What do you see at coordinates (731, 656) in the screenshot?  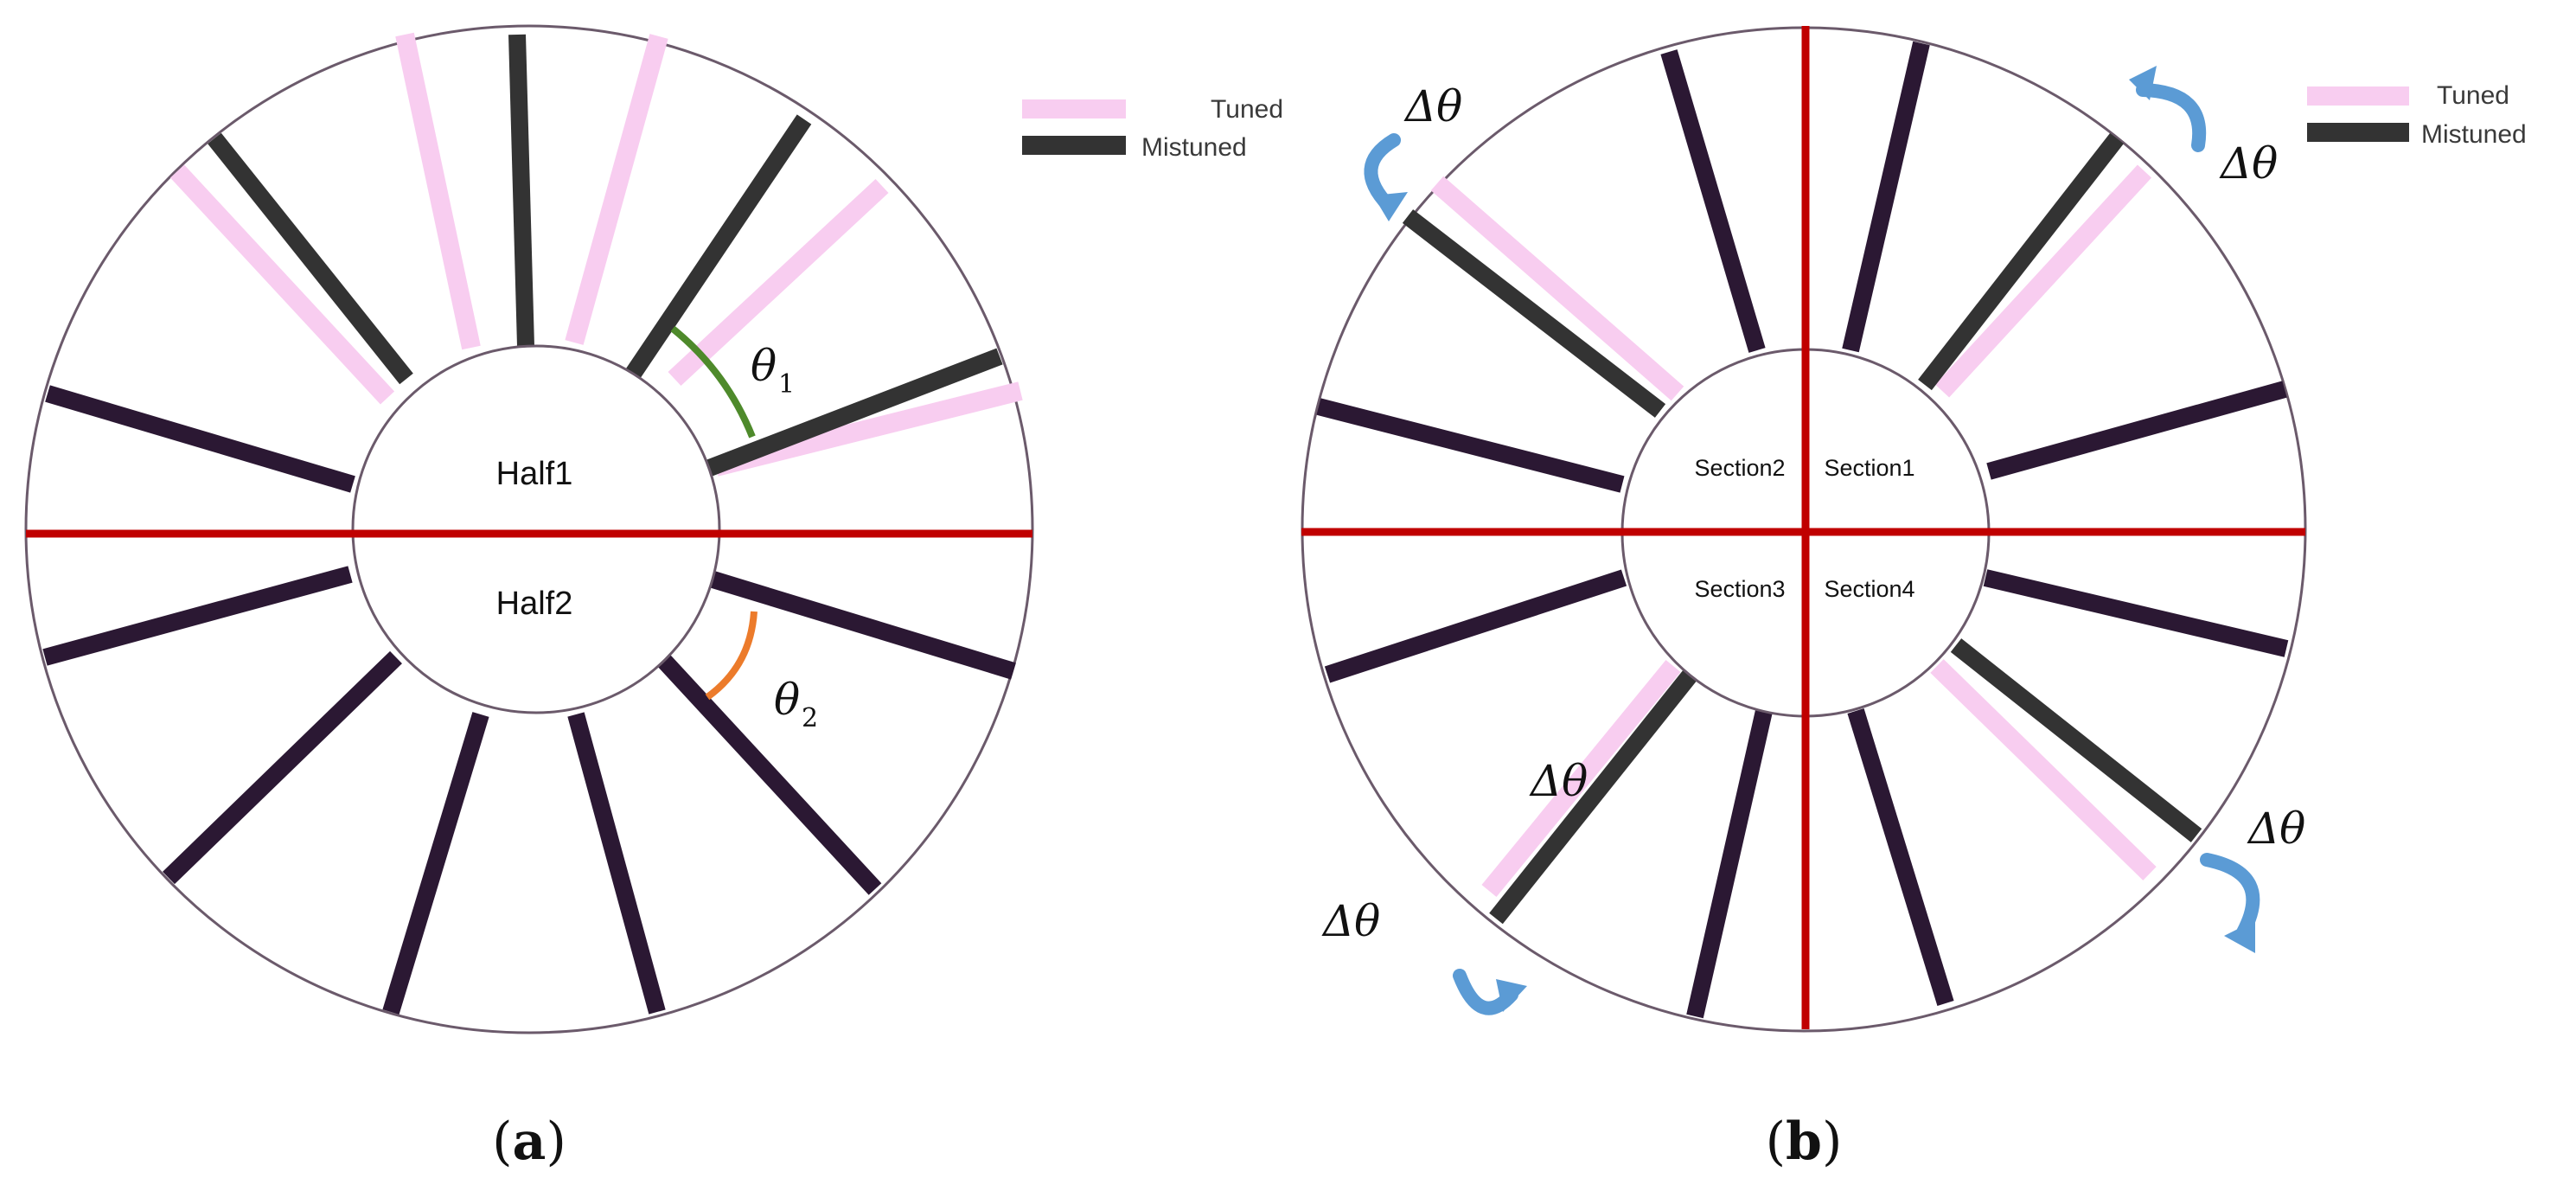 I see `theta2-arc` at bounding box center [731, 656].